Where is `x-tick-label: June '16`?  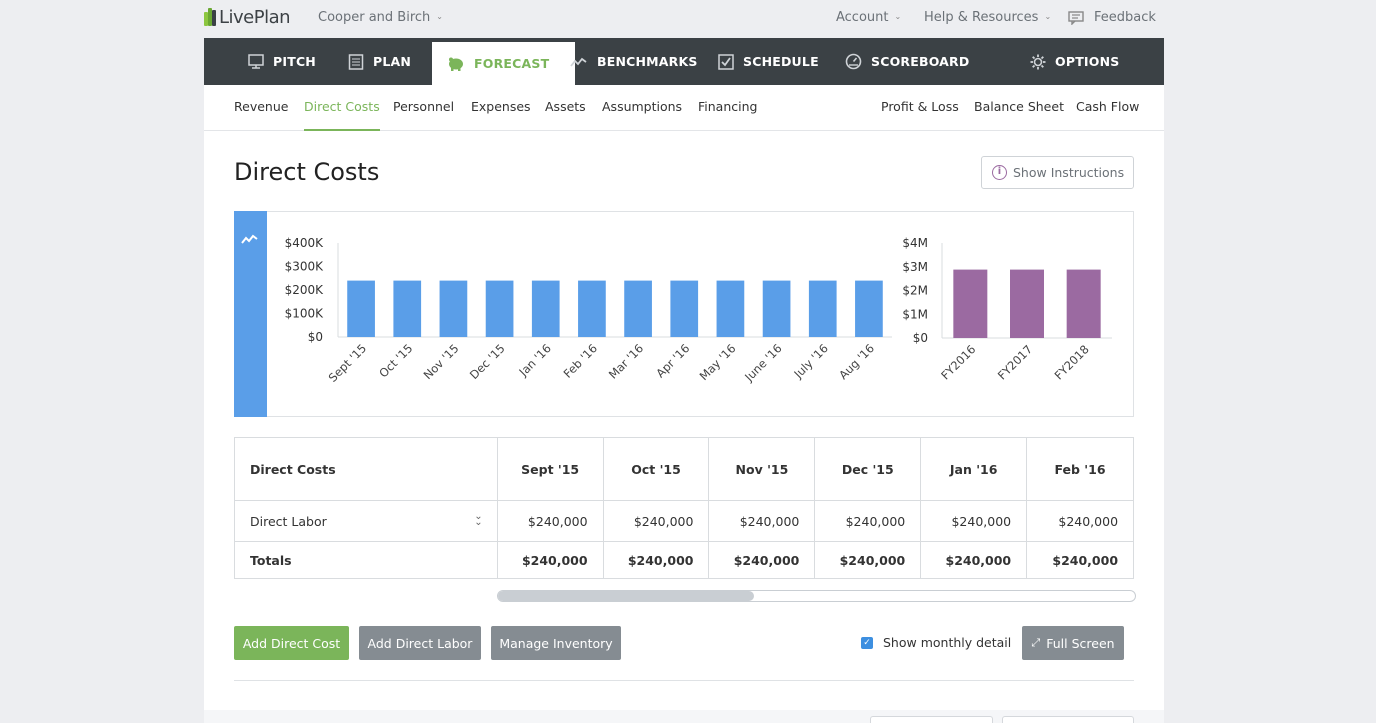
x-tick-label: June '16 is located at coordinates (762, 362).